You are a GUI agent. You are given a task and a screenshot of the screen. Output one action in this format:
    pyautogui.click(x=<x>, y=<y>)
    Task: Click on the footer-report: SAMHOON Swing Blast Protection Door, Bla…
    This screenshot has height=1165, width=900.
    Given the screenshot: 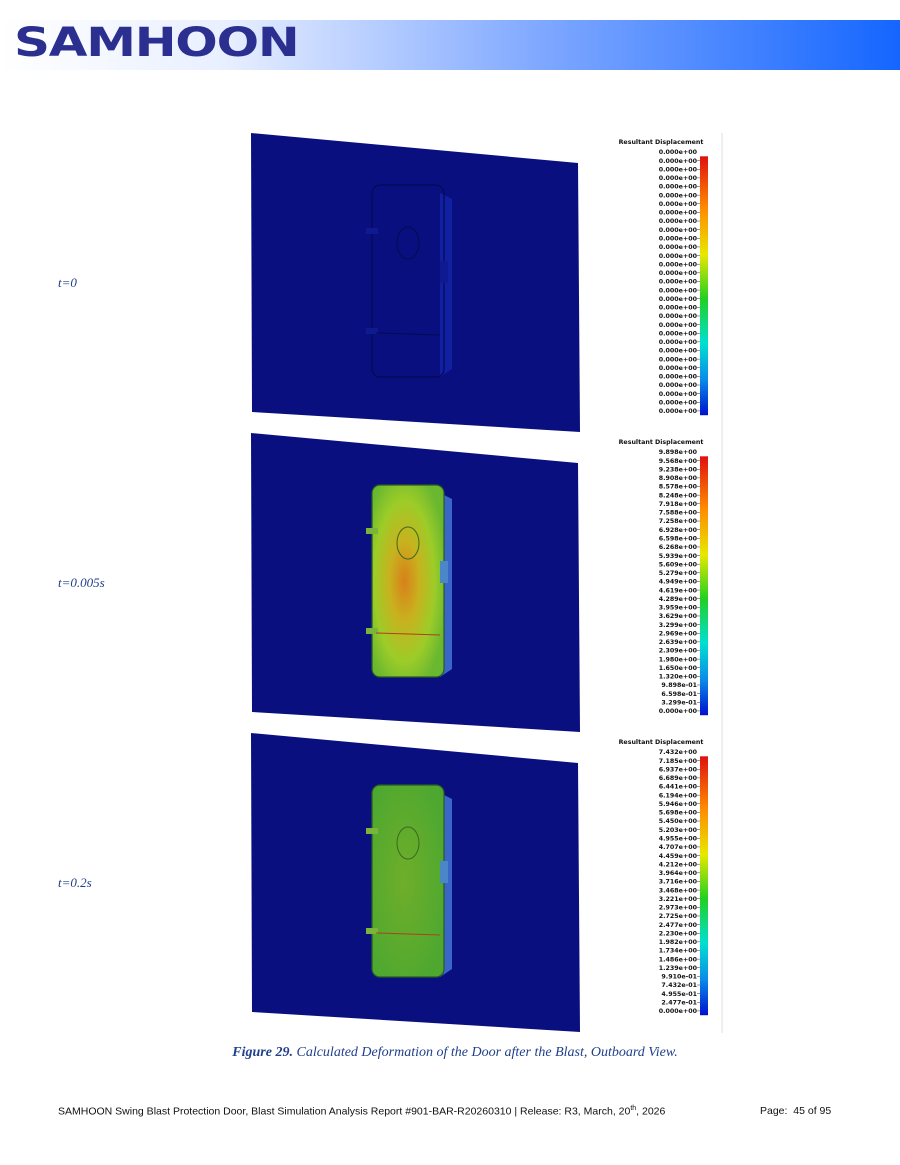 What is the action you would take?
    pyautogui.click(x=361, y=1111)
    